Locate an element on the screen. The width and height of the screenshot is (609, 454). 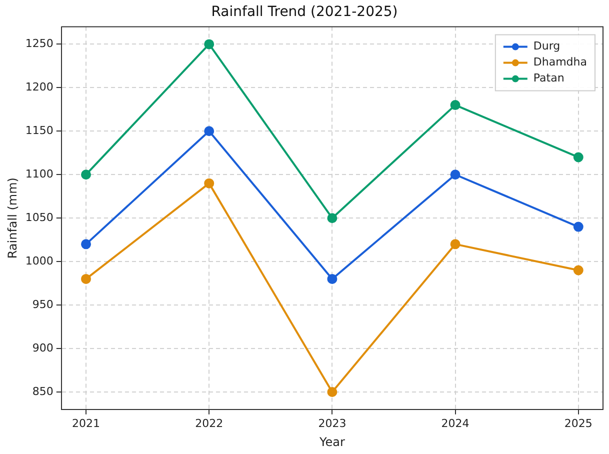
y-tick-label: 950 is located at coordinates (43, 304).